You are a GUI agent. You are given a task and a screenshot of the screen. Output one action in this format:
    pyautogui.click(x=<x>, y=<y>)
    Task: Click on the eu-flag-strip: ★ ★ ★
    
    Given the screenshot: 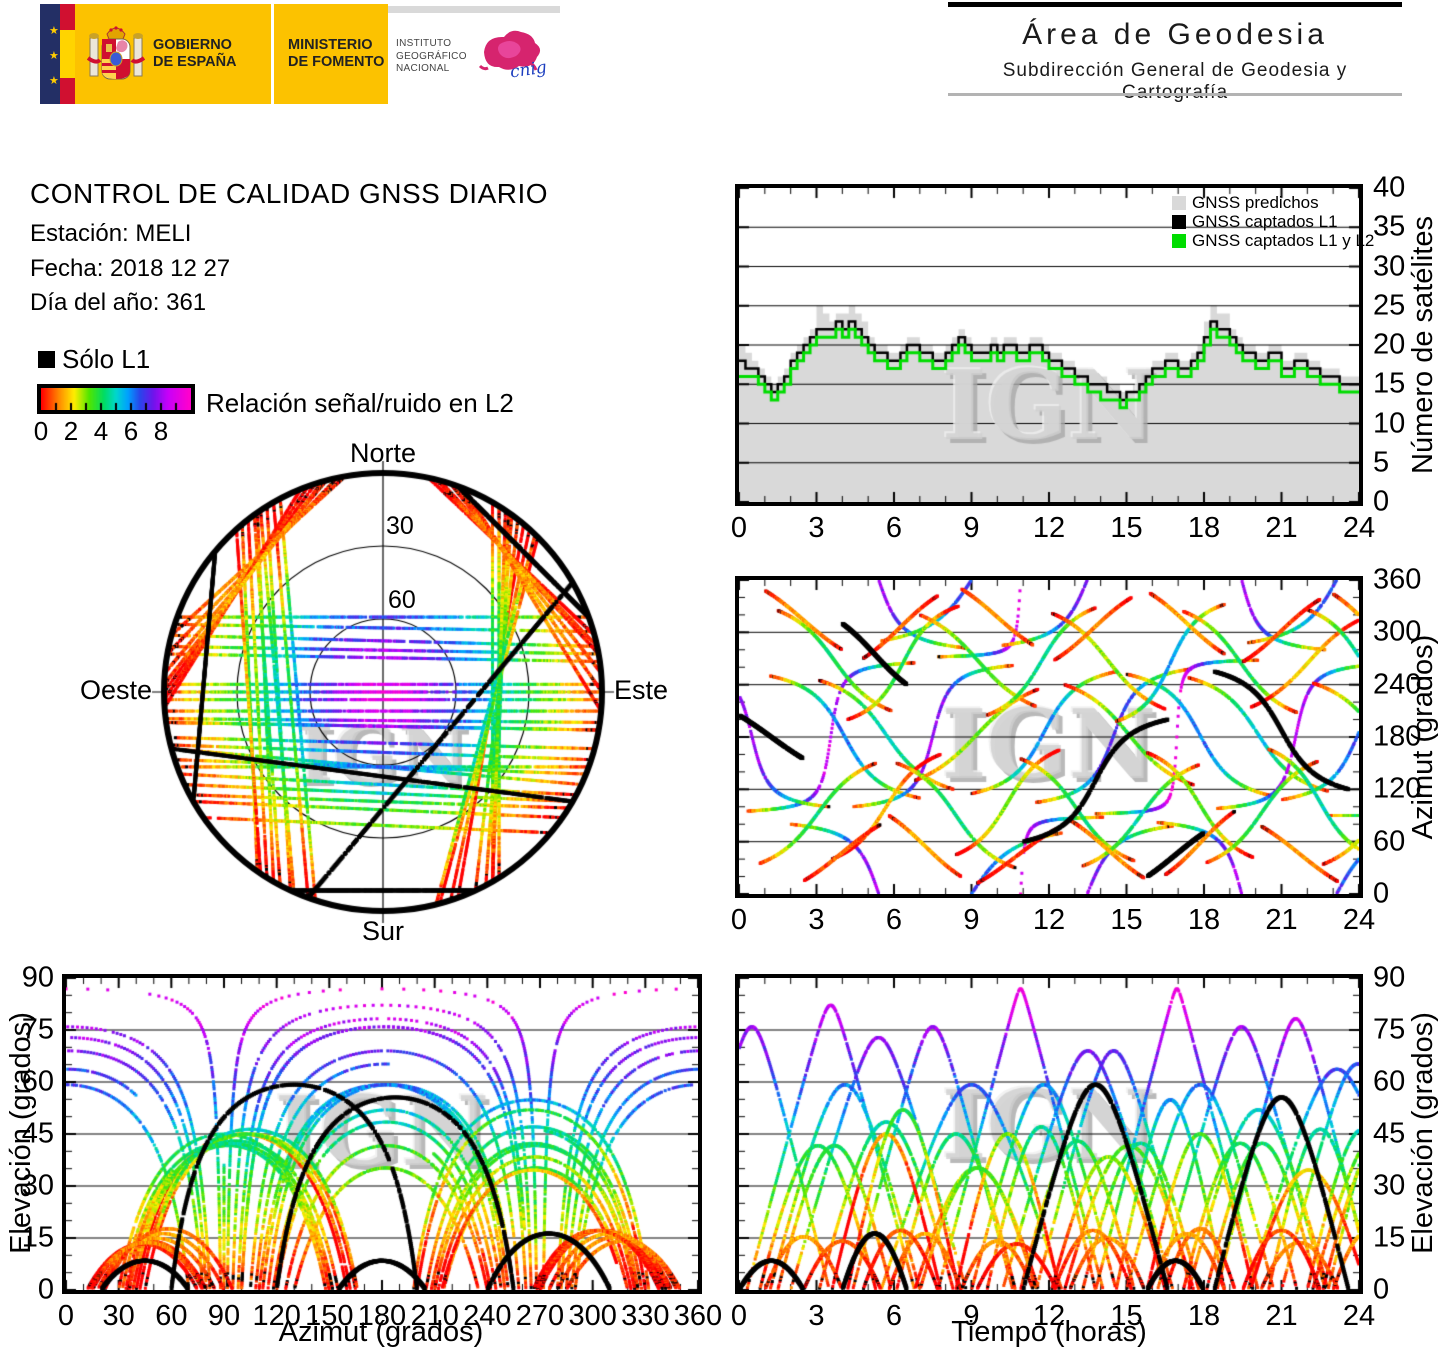 What is the action you would take?
    pyautogui.click(x=50, y=54)
    